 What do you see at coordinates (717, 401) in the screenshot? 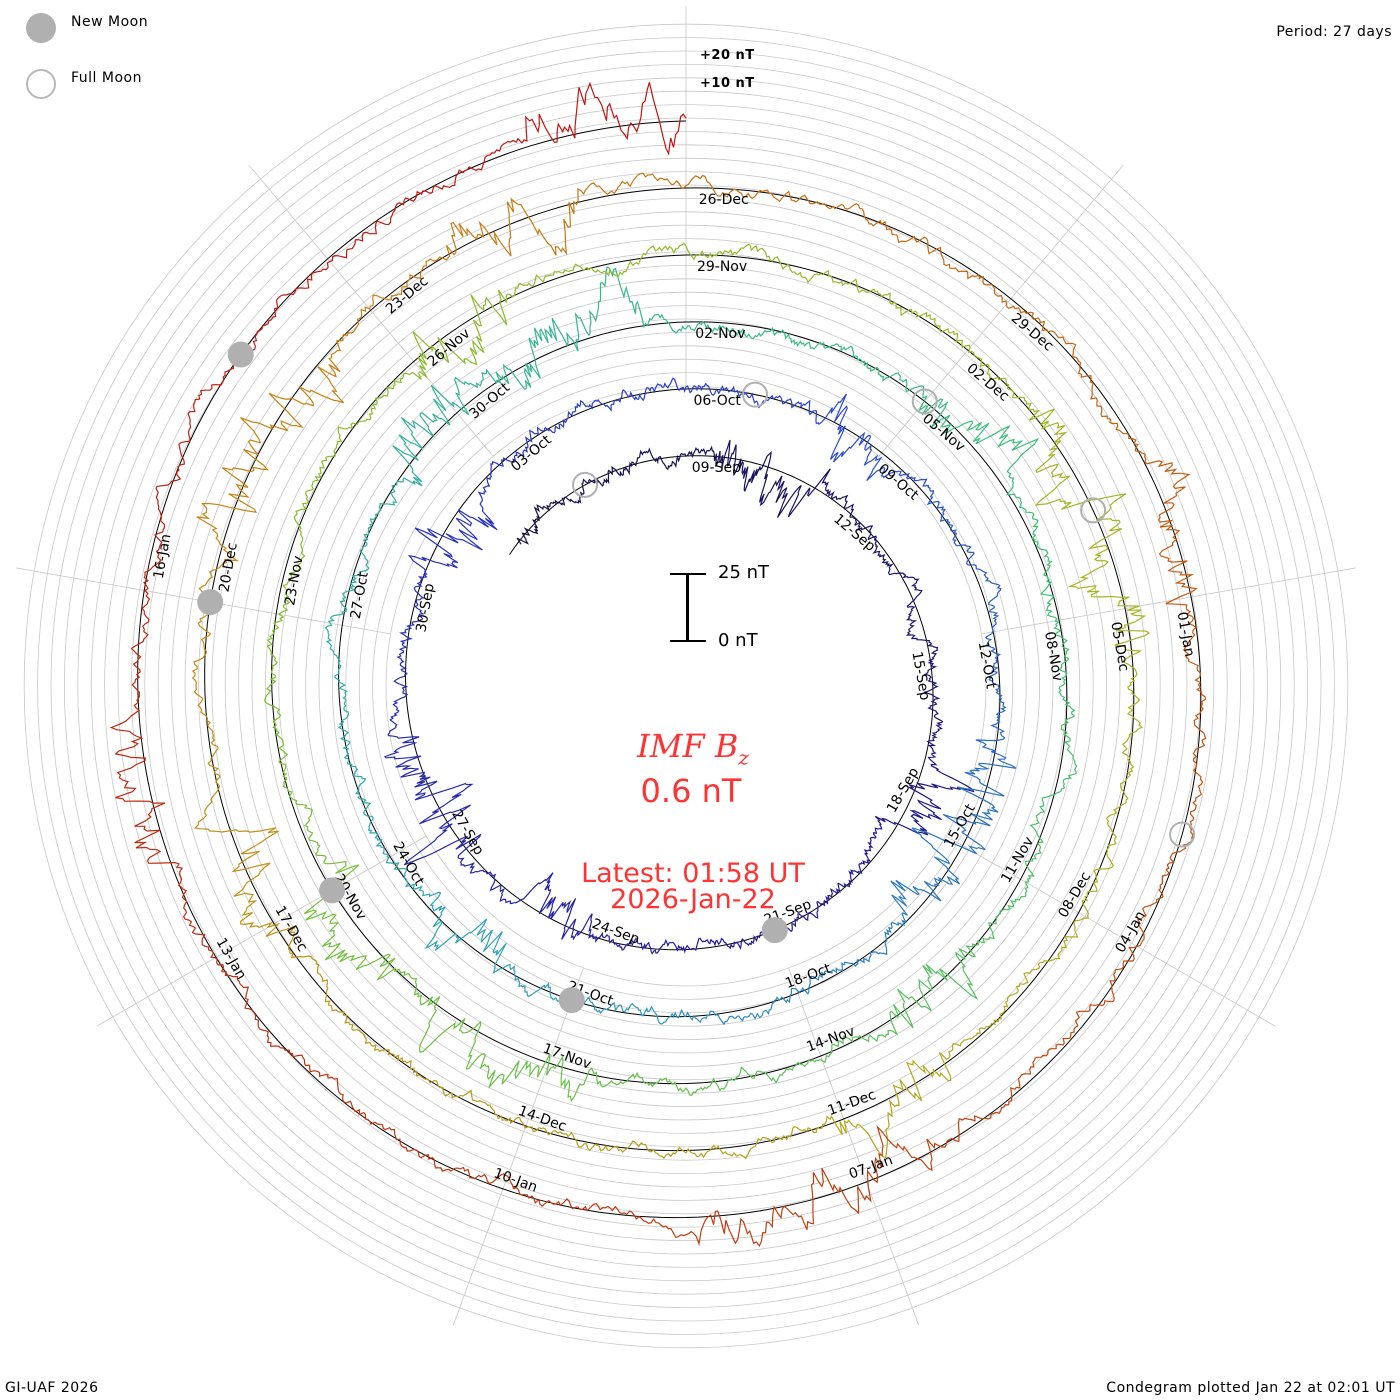
I see `date-label: 06-Oct` at bounding box center [717, 401].